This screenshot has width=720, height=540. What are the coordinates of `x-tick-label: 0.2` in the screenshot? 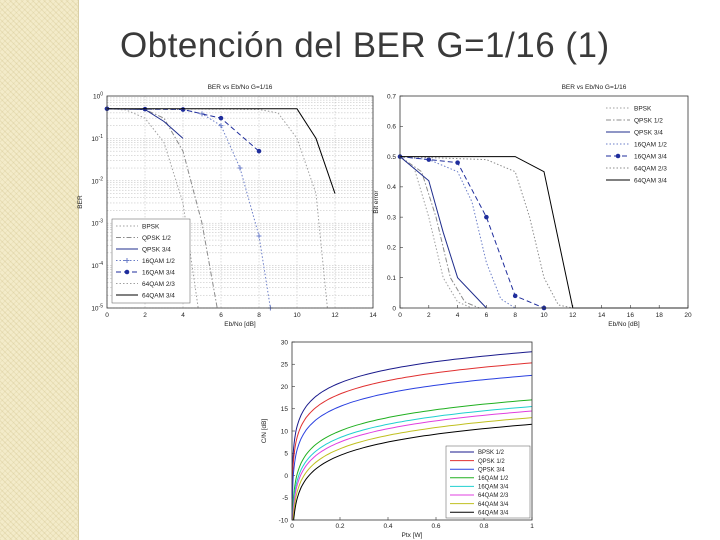 It's located at (339, 526).